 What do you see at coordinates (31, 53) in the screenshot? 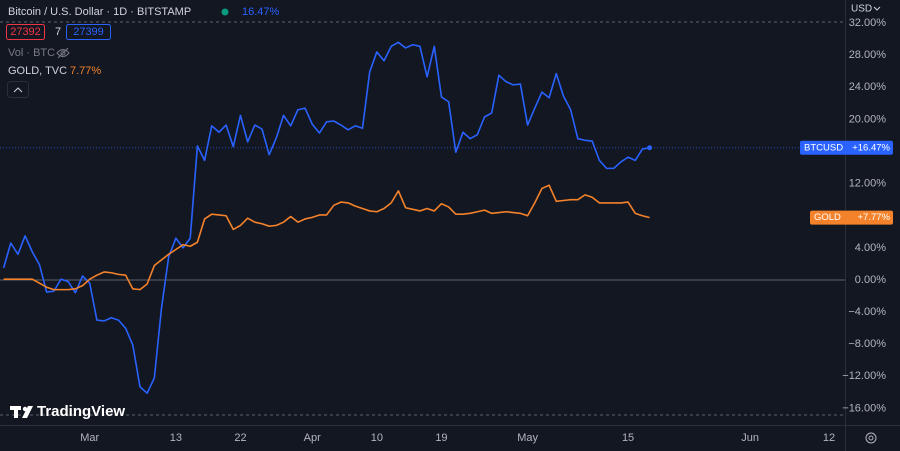
I see `volume-label: Vol · BTC` at bounding box center [31, 53].